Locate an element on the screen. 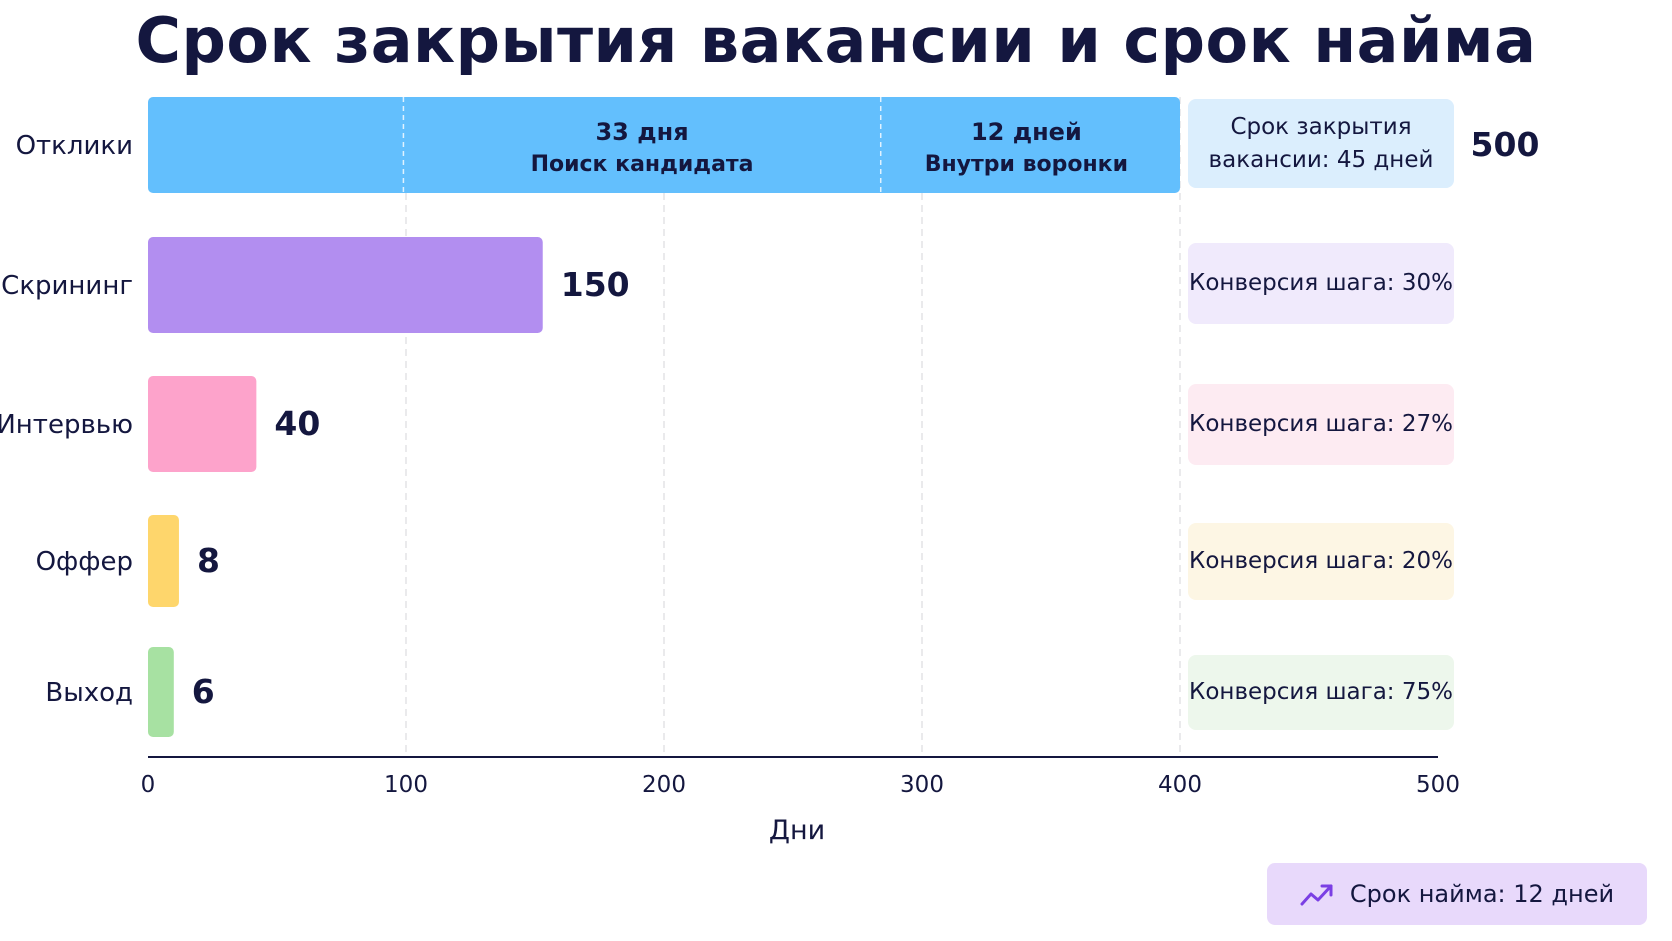 The image size is (1672, 941). segment-name: Внутри воронки is located at coordinates (1026, 164).